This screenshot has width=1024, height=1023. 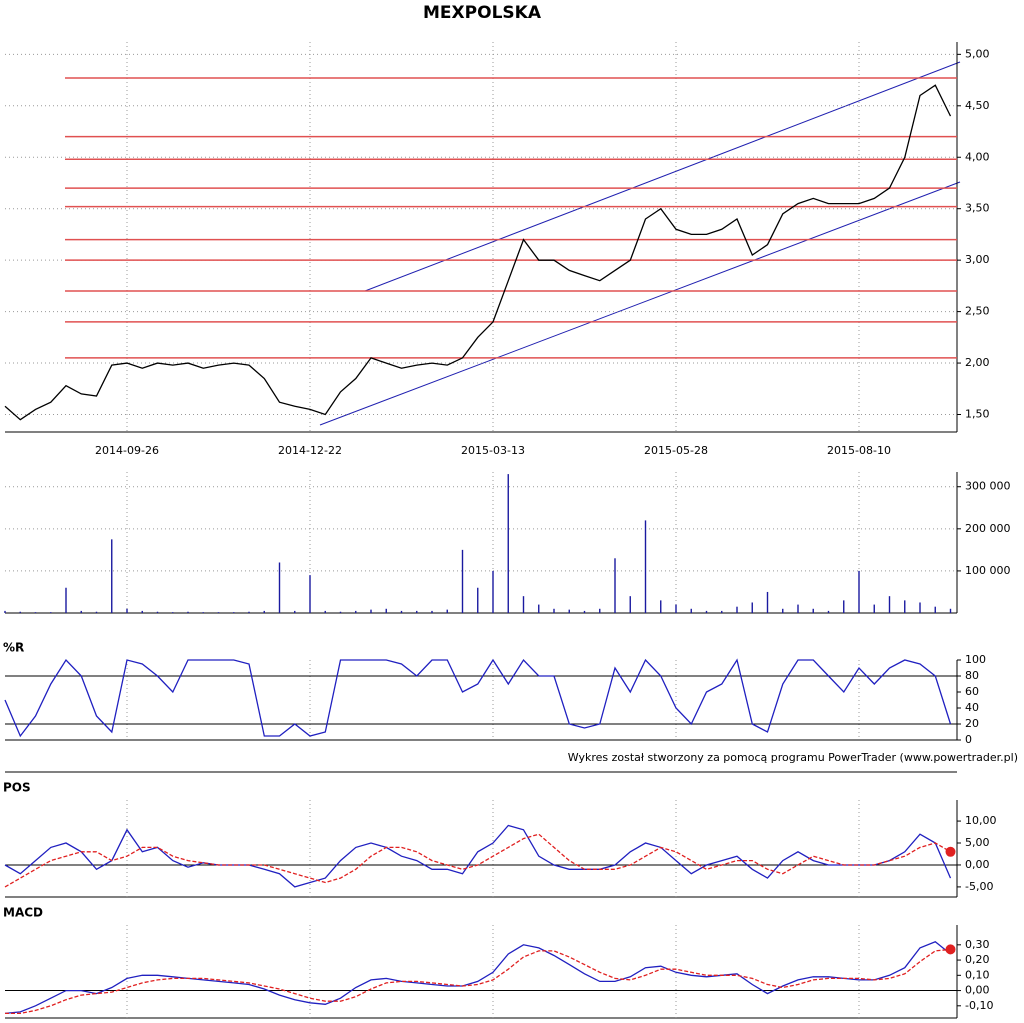 What do you see at coordinates (977, 208) in the screenshot?
I see `y-tick-label: 3,50` at bounding box center [977, 208].